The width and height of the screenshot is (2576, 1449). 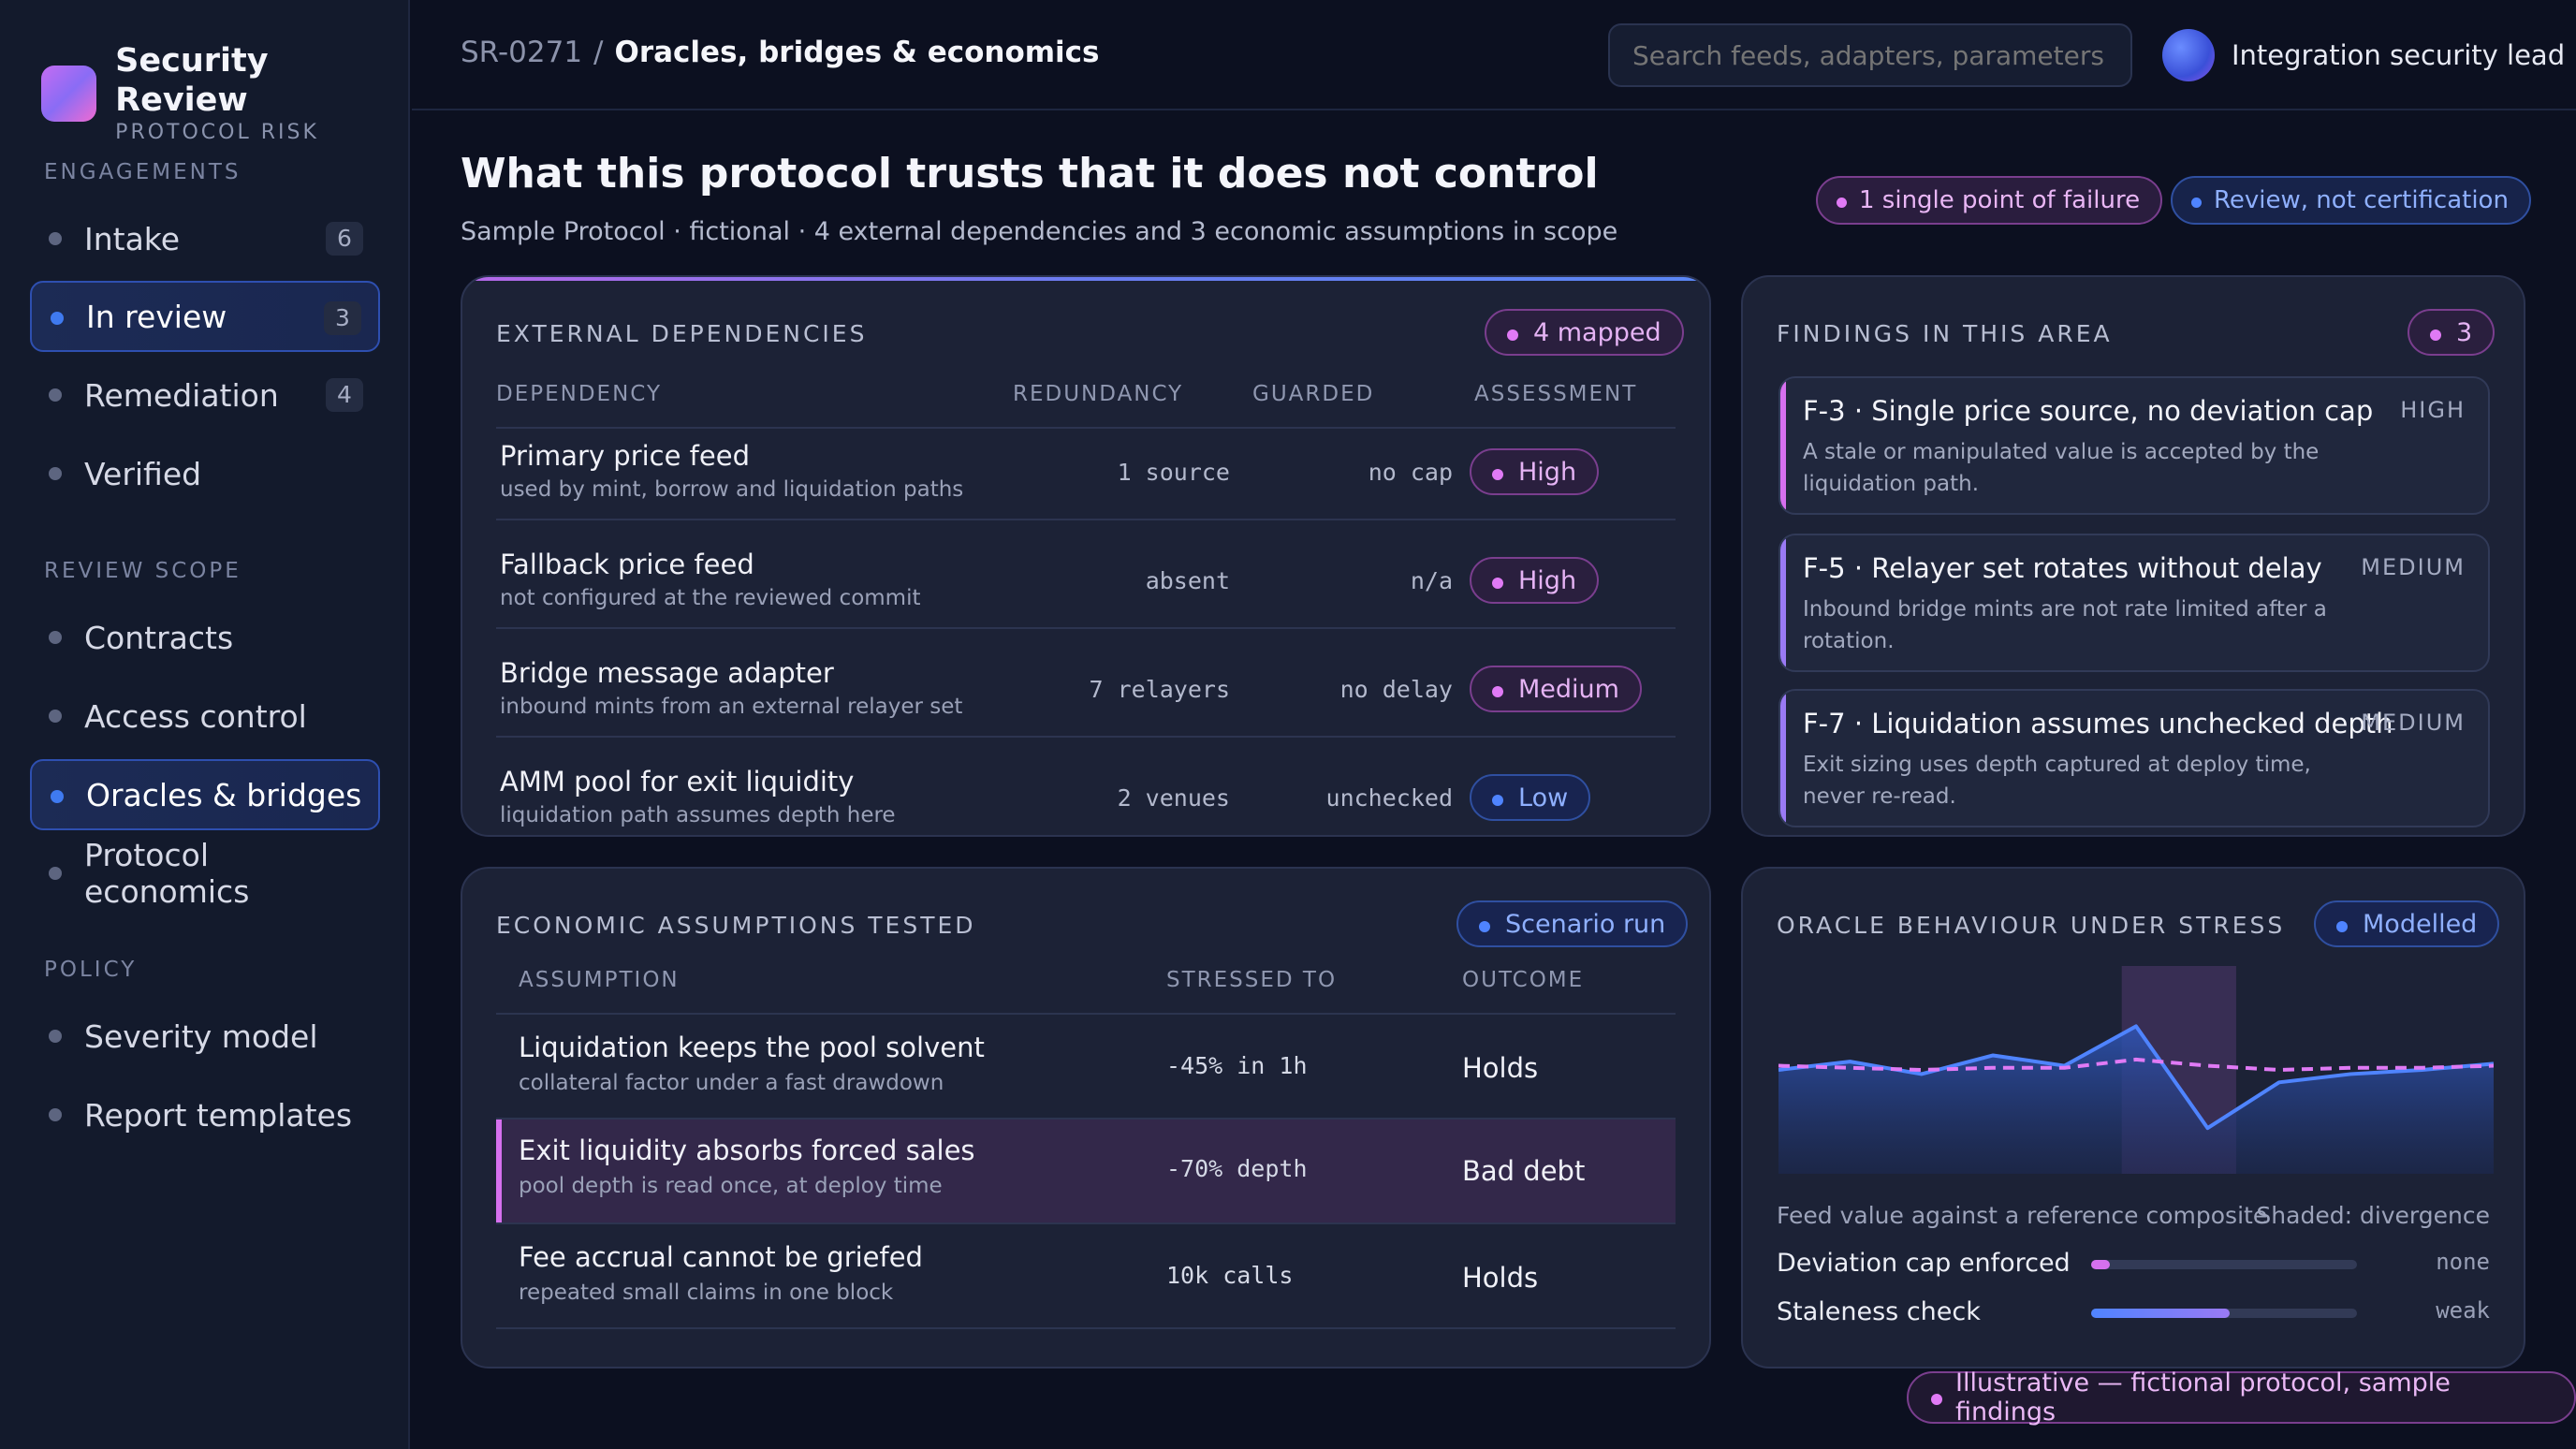 I want to click on count-badge: 4, so click(x=344, y=395).